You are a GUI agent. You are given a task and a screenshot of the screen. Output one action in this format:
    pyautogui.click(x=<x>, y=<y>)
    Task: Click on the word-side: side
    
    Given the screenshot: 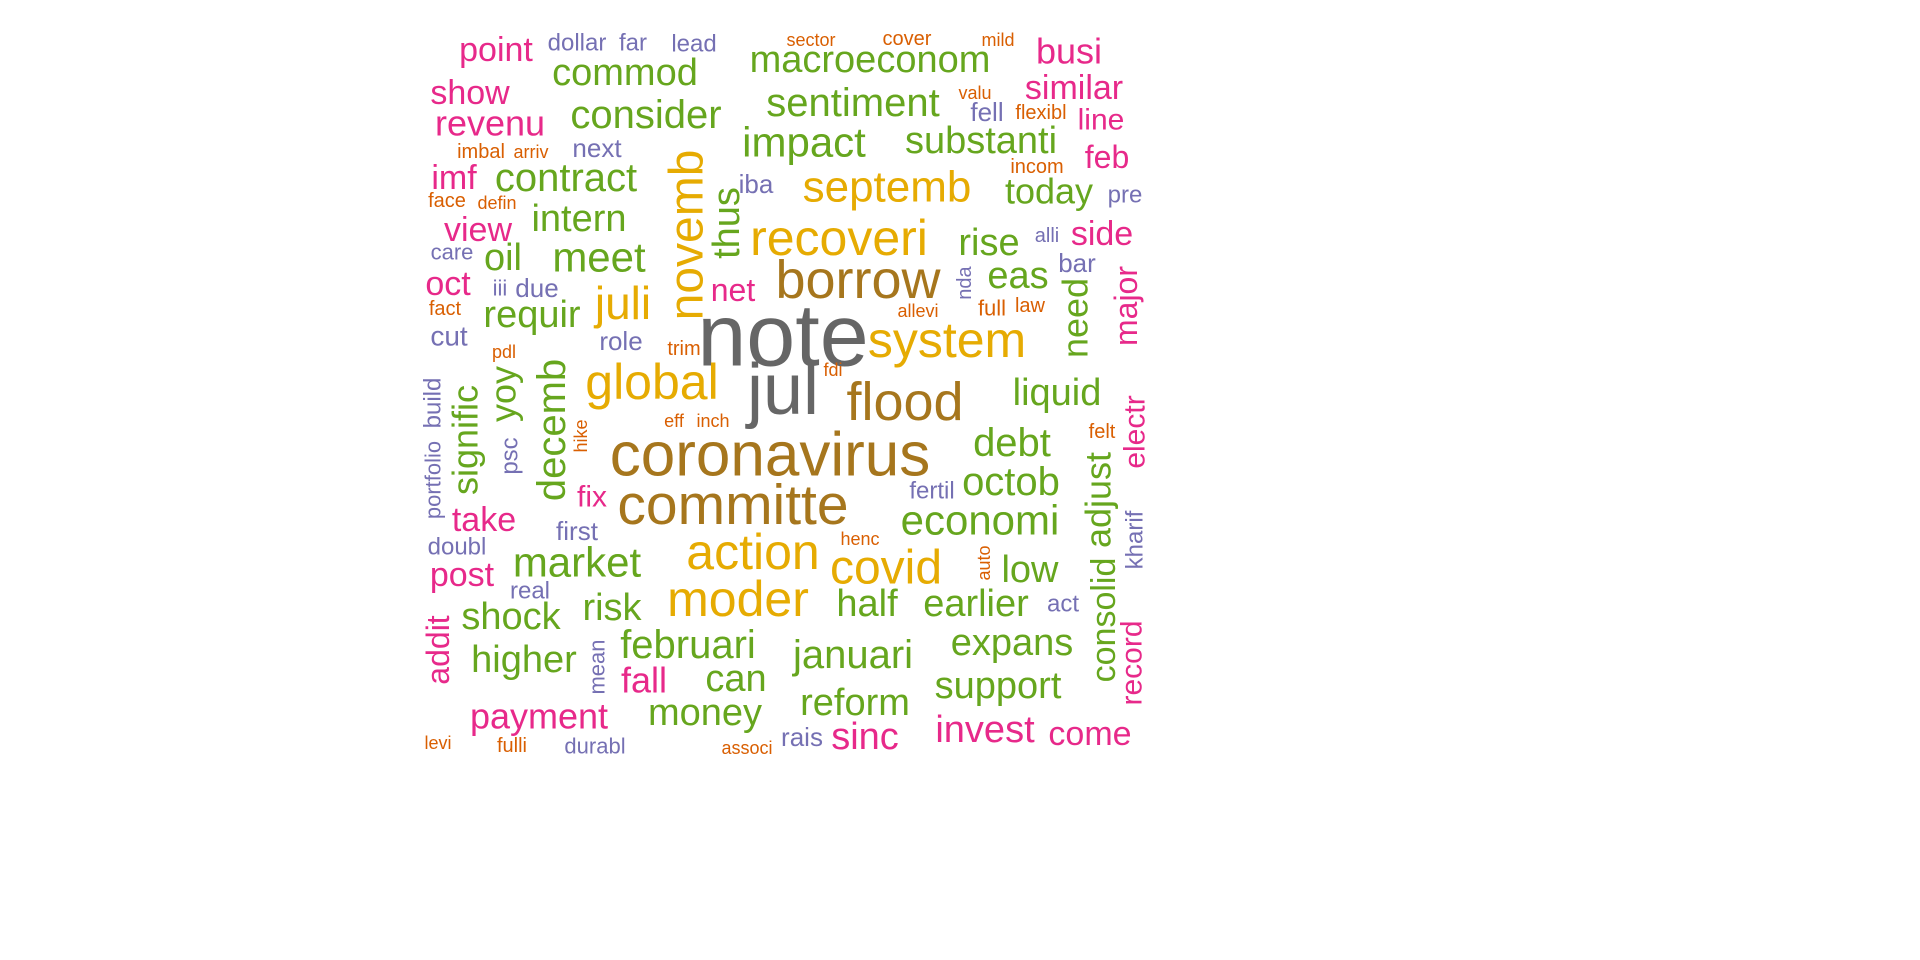 What is the action you would take?
    pyautogui.click(x=1102, y=234)
    